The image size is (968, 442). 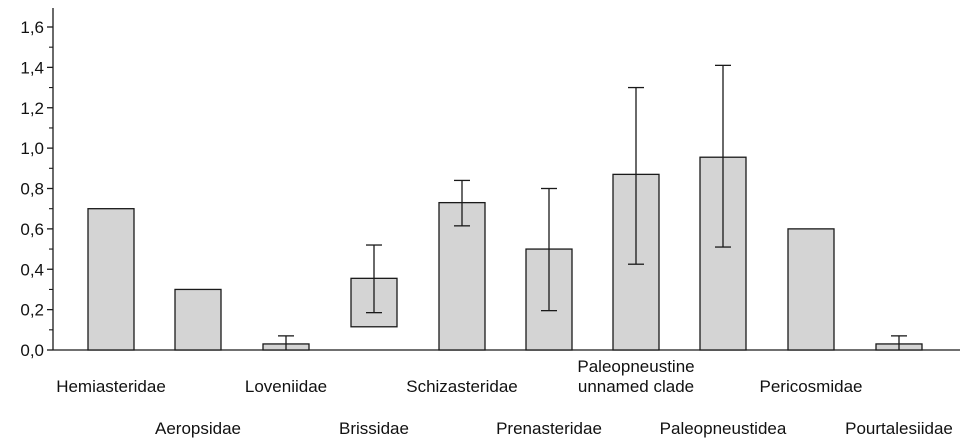 I want to click on y-tick-label: 0,4, so click(x=32, y=269).